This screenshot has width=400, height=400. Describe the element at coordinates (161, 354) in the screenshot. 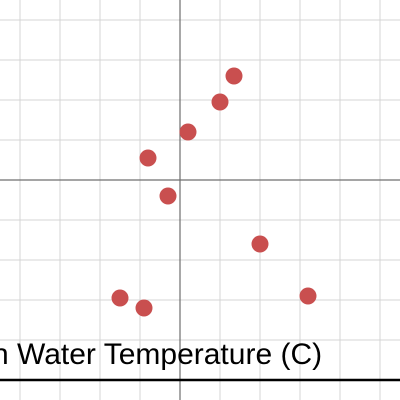

I see `x-axis-label: n Water Temperature (C)` at that location.